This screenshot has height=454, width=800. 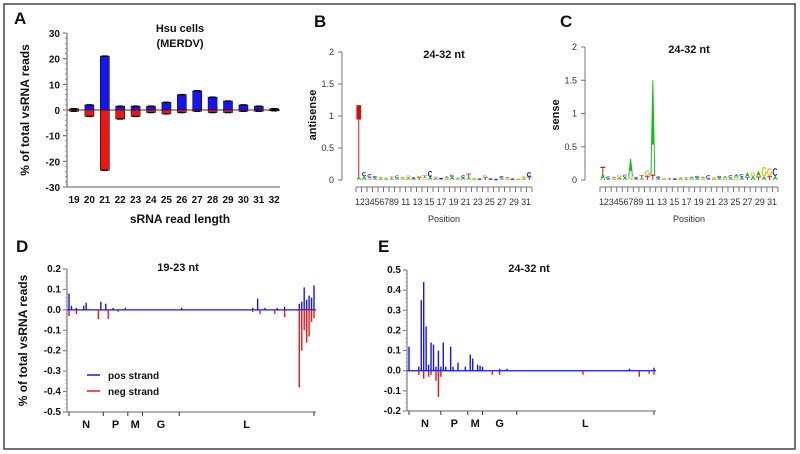 What do you see at coordinates (53, 351) in the screenshot?
I see `y-tick-label: -0.2` at bounding box center [53, 351].